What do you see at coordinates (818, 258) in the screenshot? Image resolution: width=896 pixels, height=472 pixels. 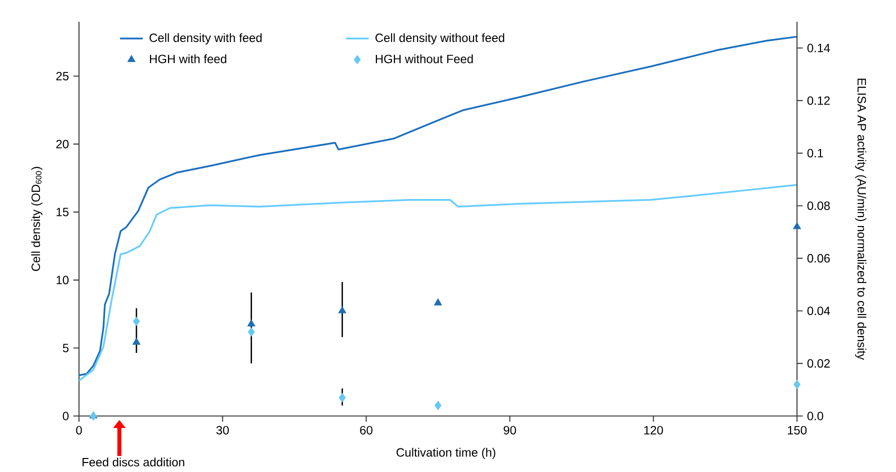 I see `y2-tick-label: 0.06` at bounding box center [818, 258].